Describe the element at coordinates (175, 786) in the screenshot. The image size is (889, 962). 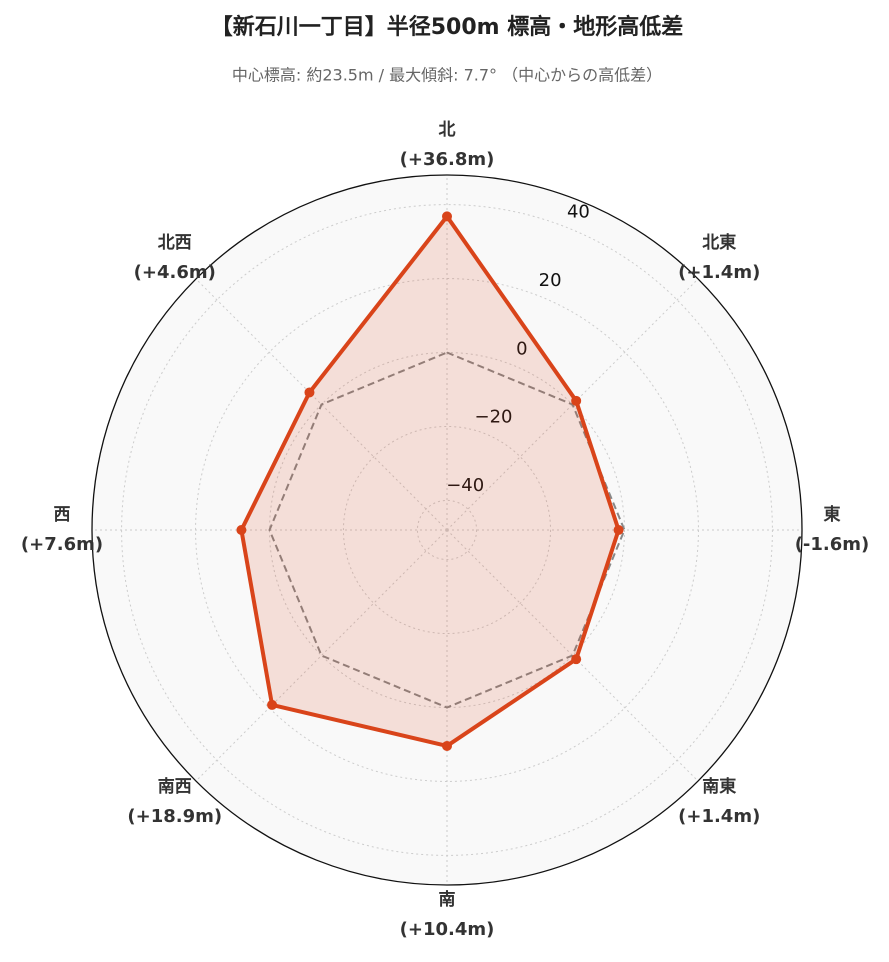
I see `category-label: 南西` at that location.